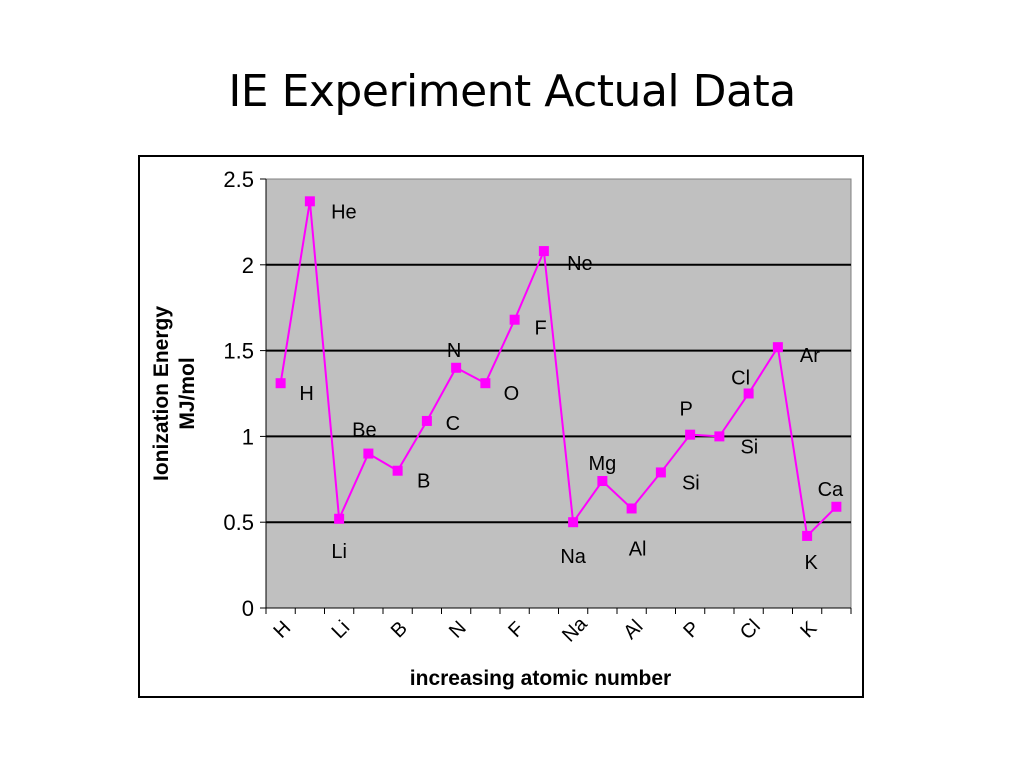 This screenshot has width=1024, height=768. What do you see at coordinates (453, 424) in the screenshot?
I see `data-label: C` at bounding box center [453, 424].